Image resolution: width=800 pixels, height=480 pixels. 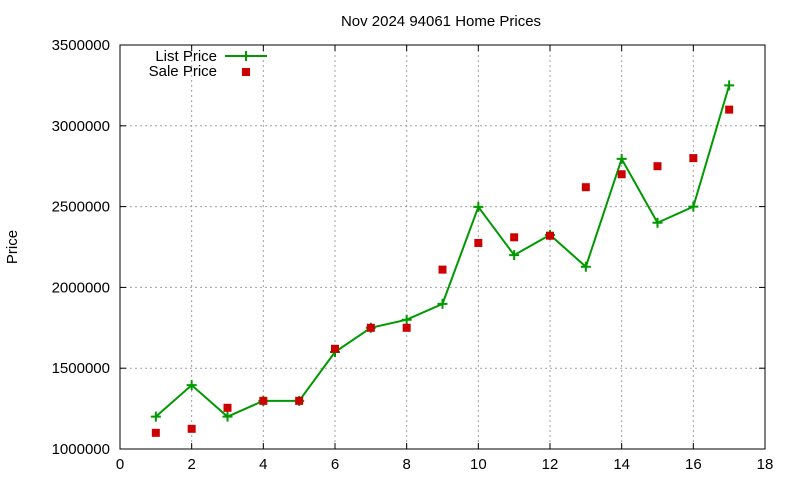 What do you see at coordinates (246, 72) in the screenshot?
I see `legend-marker-sale-price` at bounding box center [246, 72].